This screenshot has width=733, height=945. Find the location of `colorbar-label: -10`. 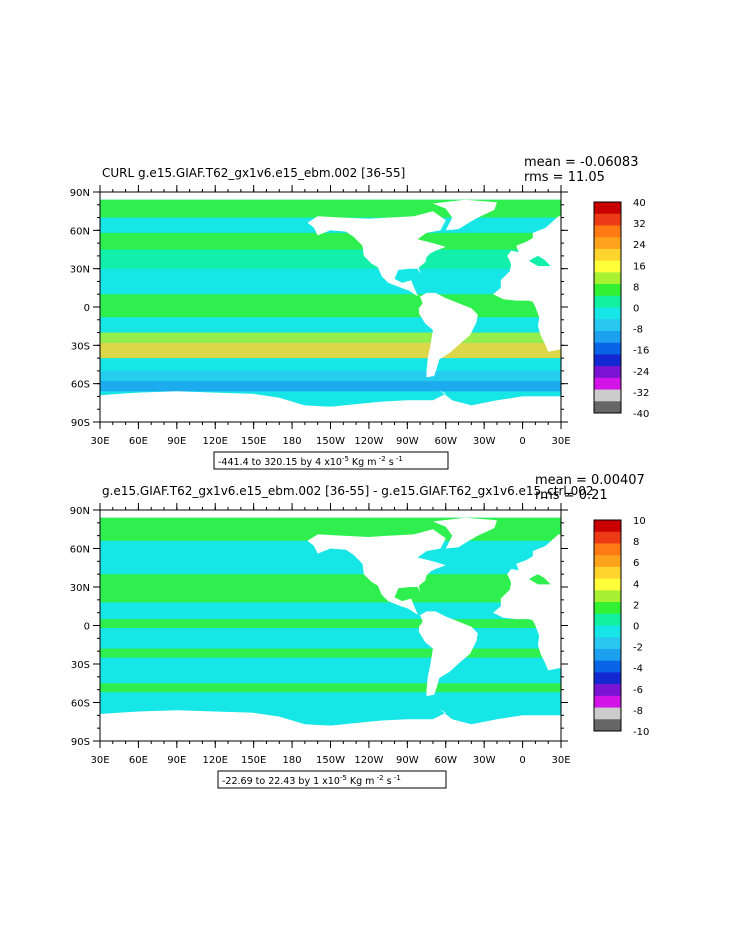

colorbar-label: -10 is located at coordinates (641, 732).